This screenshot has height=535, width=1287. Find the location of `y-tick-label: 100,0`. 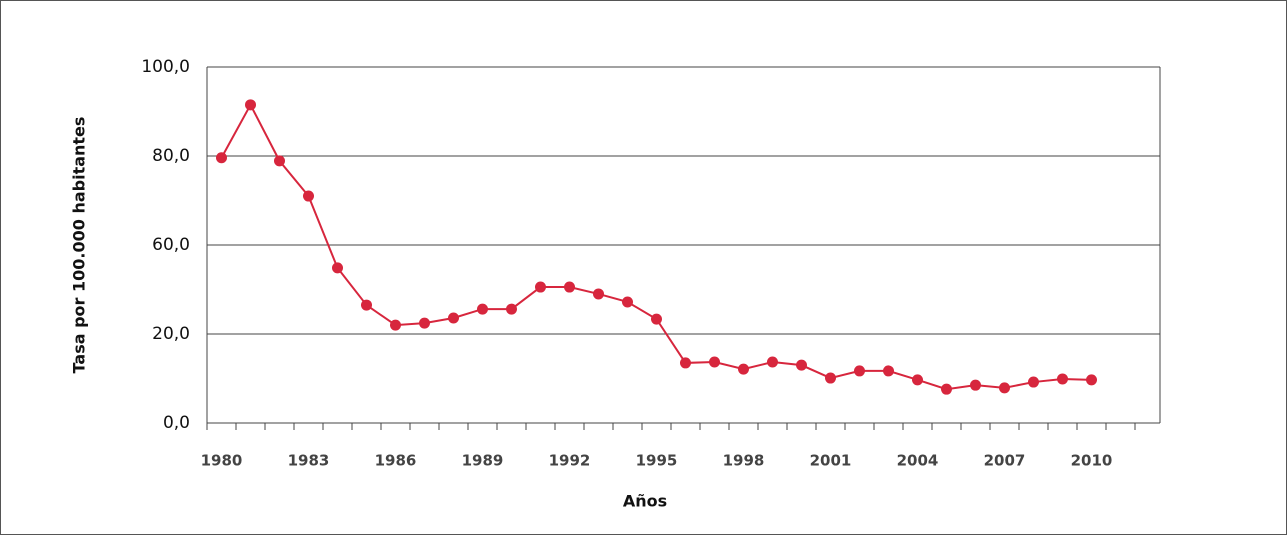

y-tick-label: 100,0 is located at coordinates (165, 67).